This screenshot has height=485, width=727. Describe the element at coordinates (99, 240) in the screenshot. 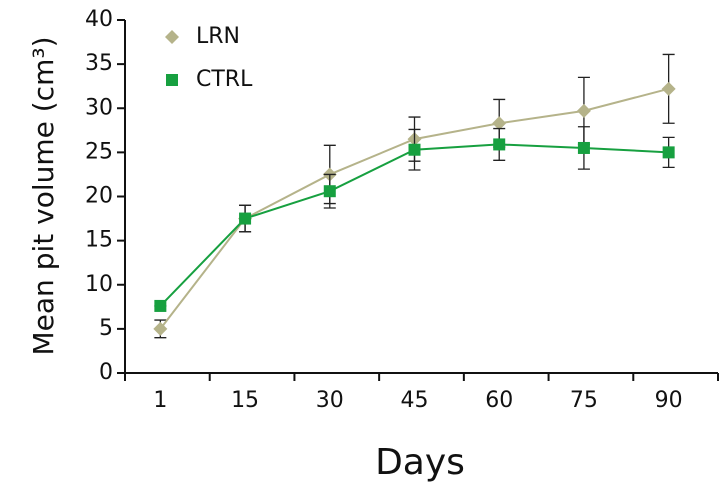

I see `y-tick-label: 15` at that location.